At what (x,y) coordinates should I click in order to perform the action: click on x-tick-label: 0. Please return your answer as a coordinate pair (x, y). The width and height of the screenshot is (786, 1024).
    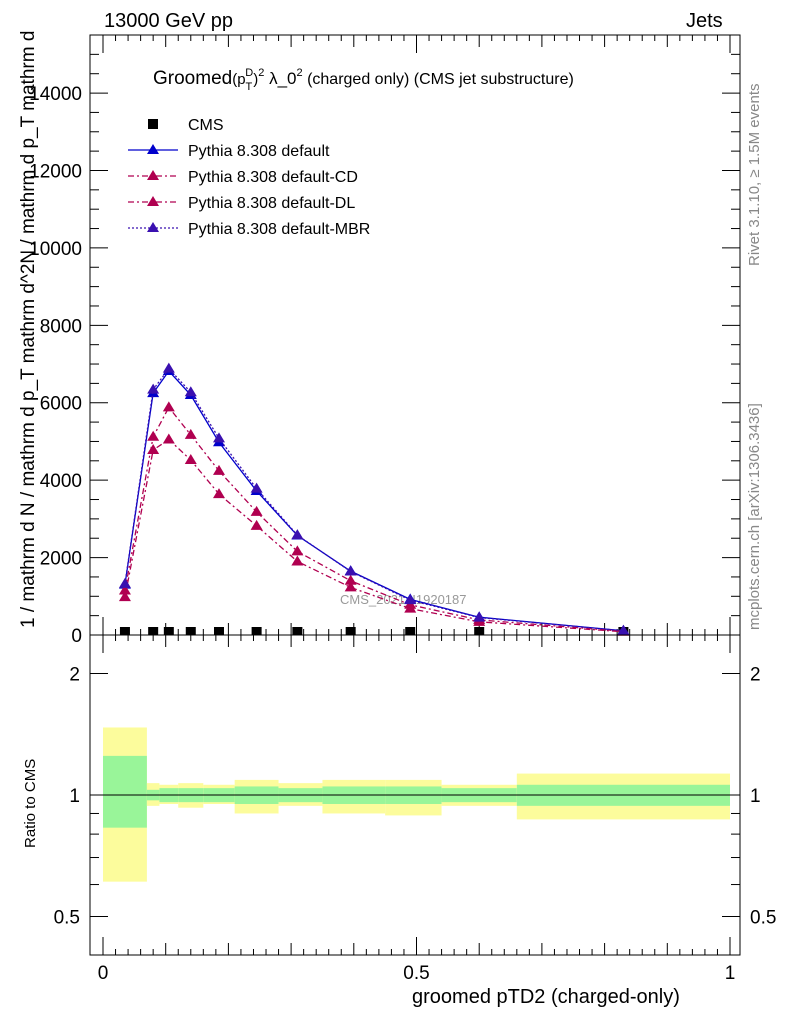
    Looking at the image, I should click on (103, 973).